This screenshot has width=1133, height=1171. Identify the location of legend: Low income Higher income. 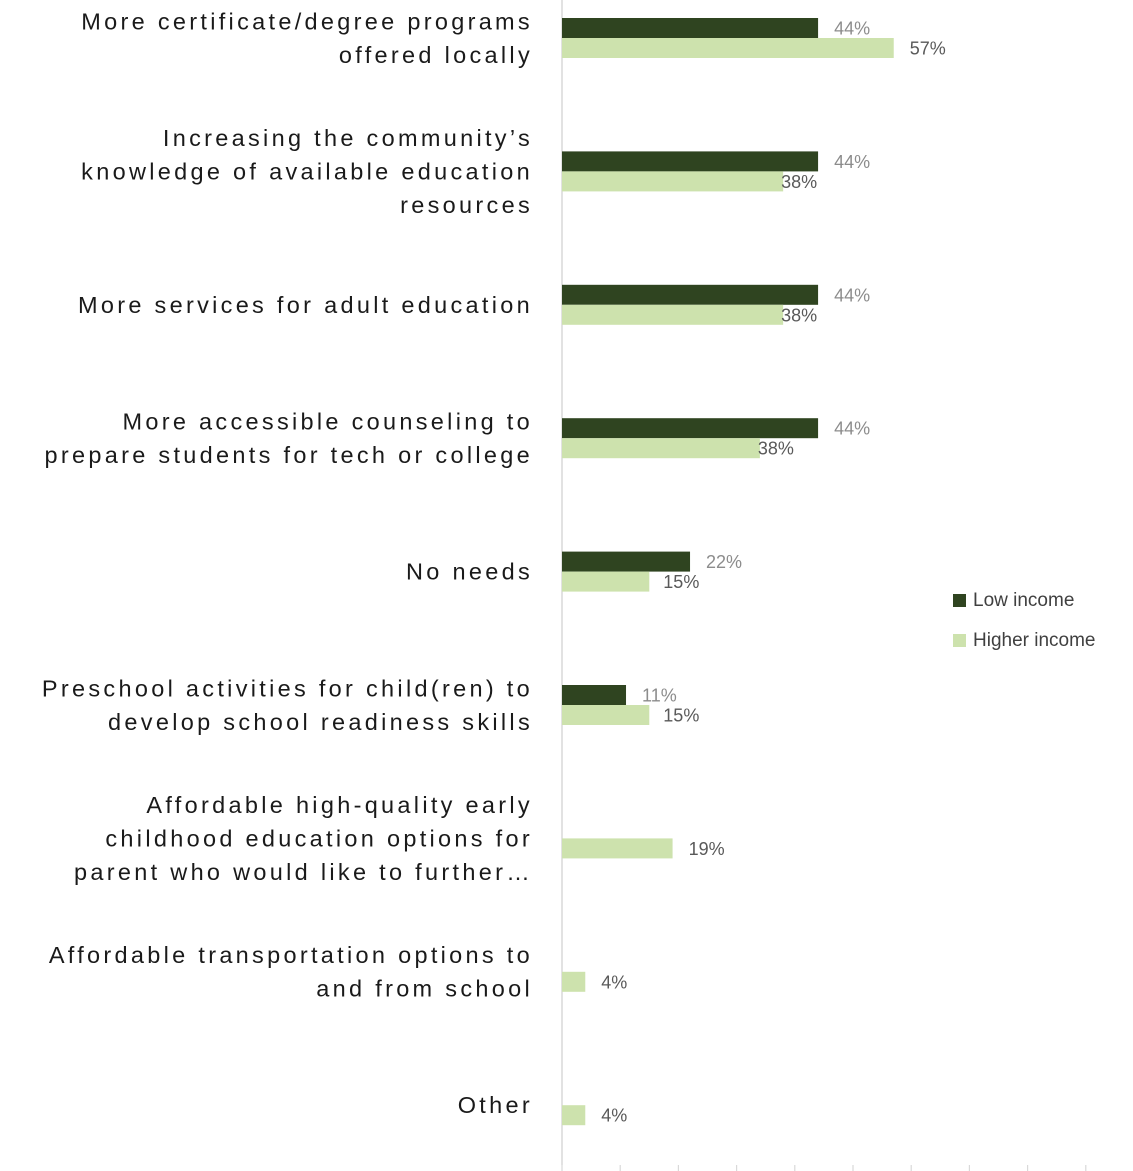
(1024, 620).